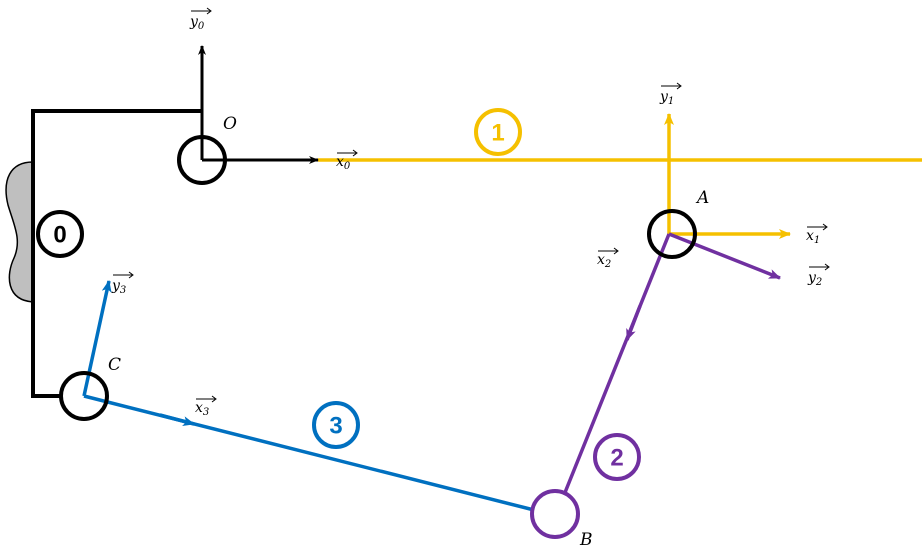 This screenshot has width=922, height=560. What do you see at coordinates (19, 232) in the screenshot?
I see `ground-support-shape` at bounding box center [19, 232].